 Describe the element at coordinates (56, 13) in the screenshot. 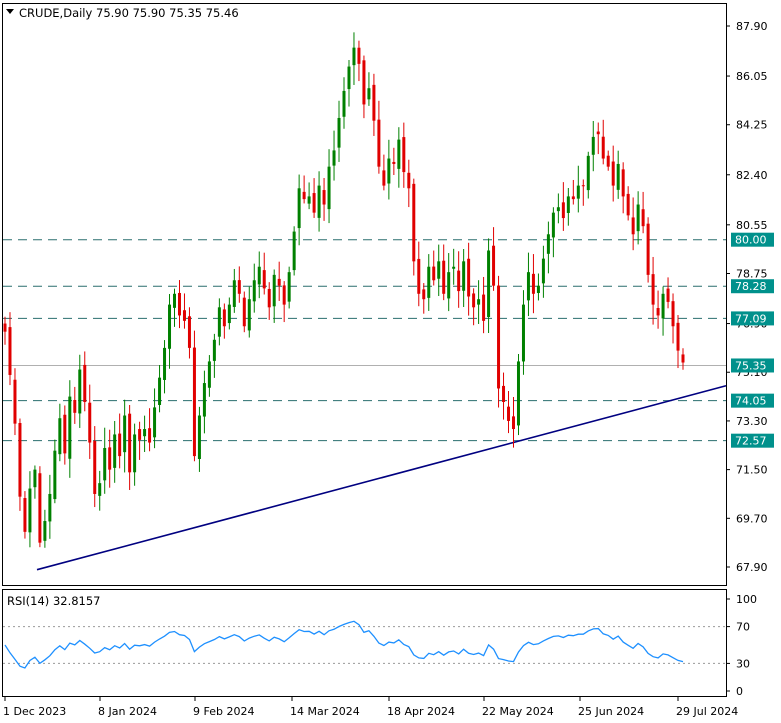

I see `symbol-label: CRUDE,Daily` at that location.